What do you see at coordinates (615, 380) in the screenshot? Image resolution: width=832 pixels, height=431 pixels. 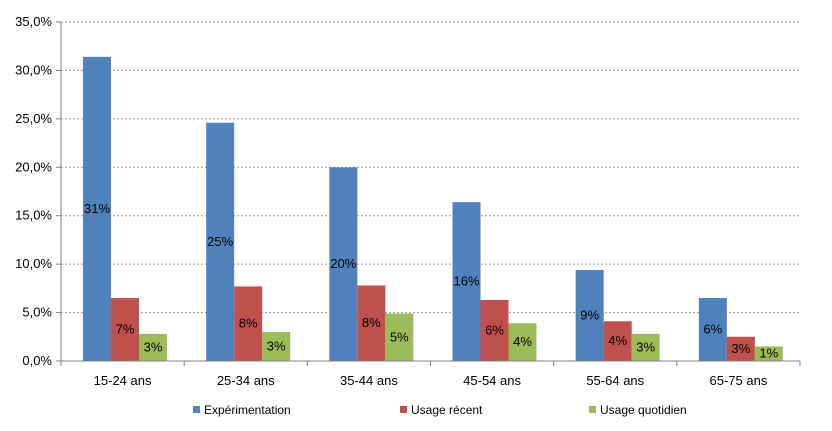 I see `x-tick-label: 55-64 ans` at bounding box center [615, 380].